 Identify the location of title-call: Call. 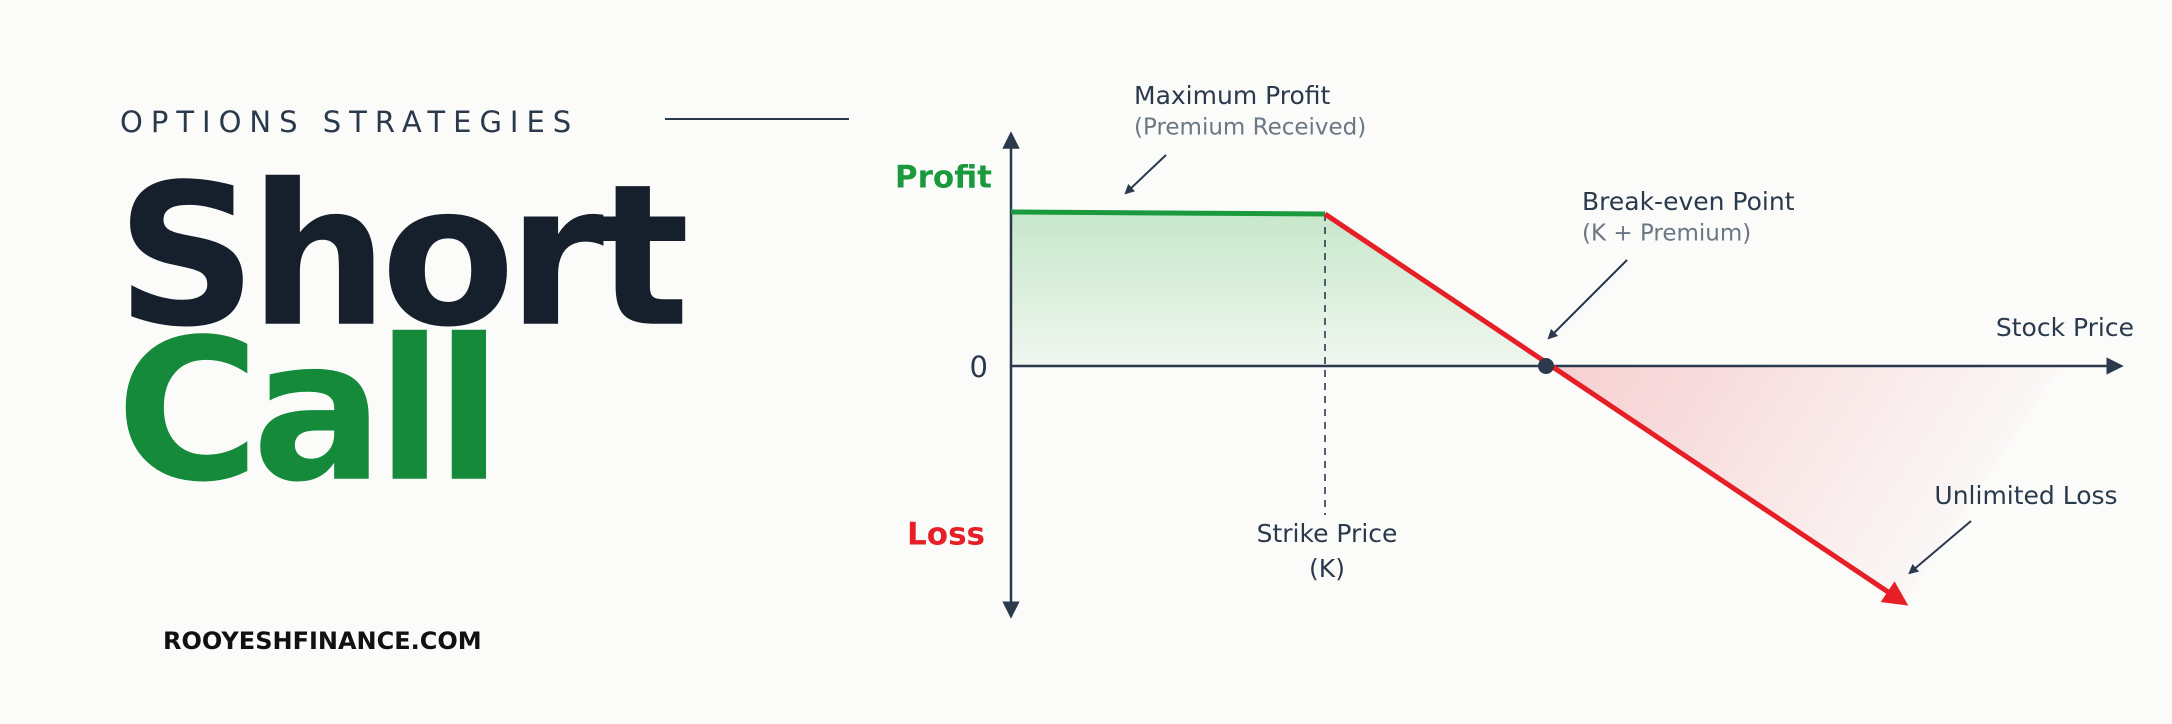
(305, 412).